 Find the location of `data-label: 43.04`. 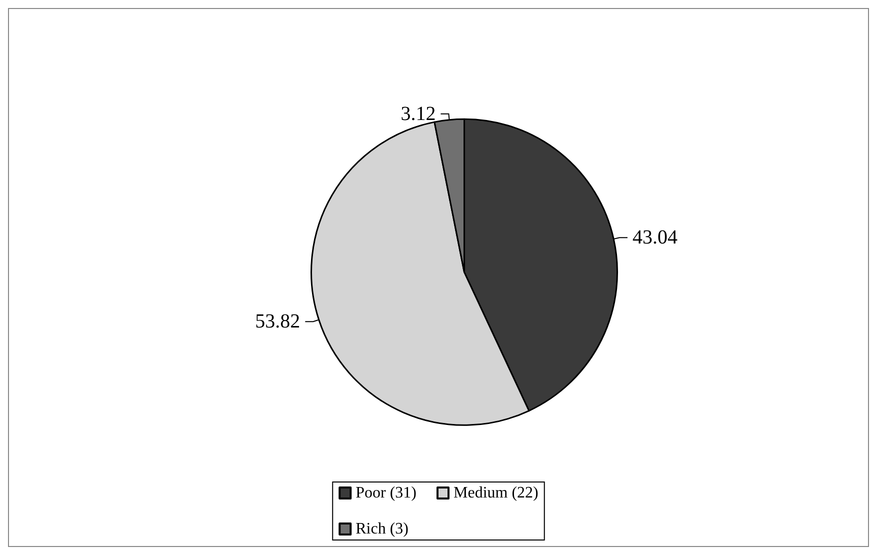

data-label: 43.04 is located at coordinates (655, 237).